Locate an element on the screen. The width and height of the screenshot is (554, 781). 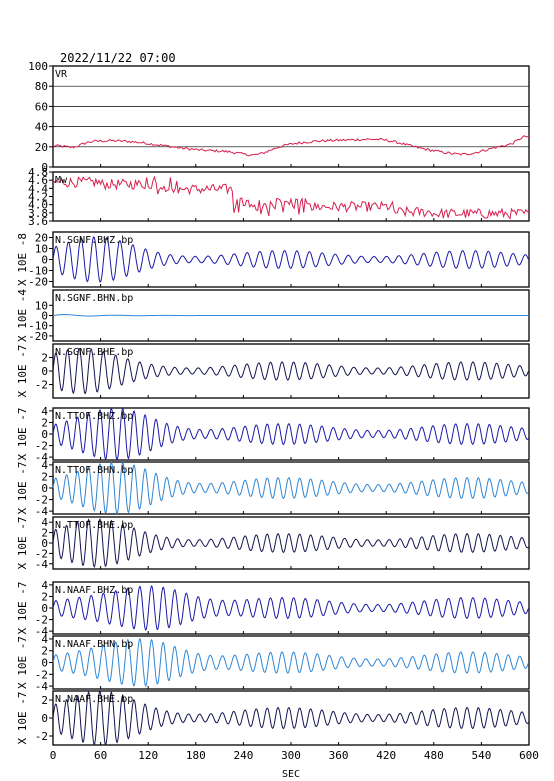
panel-unit-label: X 10E -4 is located at coordinates (22, 315).